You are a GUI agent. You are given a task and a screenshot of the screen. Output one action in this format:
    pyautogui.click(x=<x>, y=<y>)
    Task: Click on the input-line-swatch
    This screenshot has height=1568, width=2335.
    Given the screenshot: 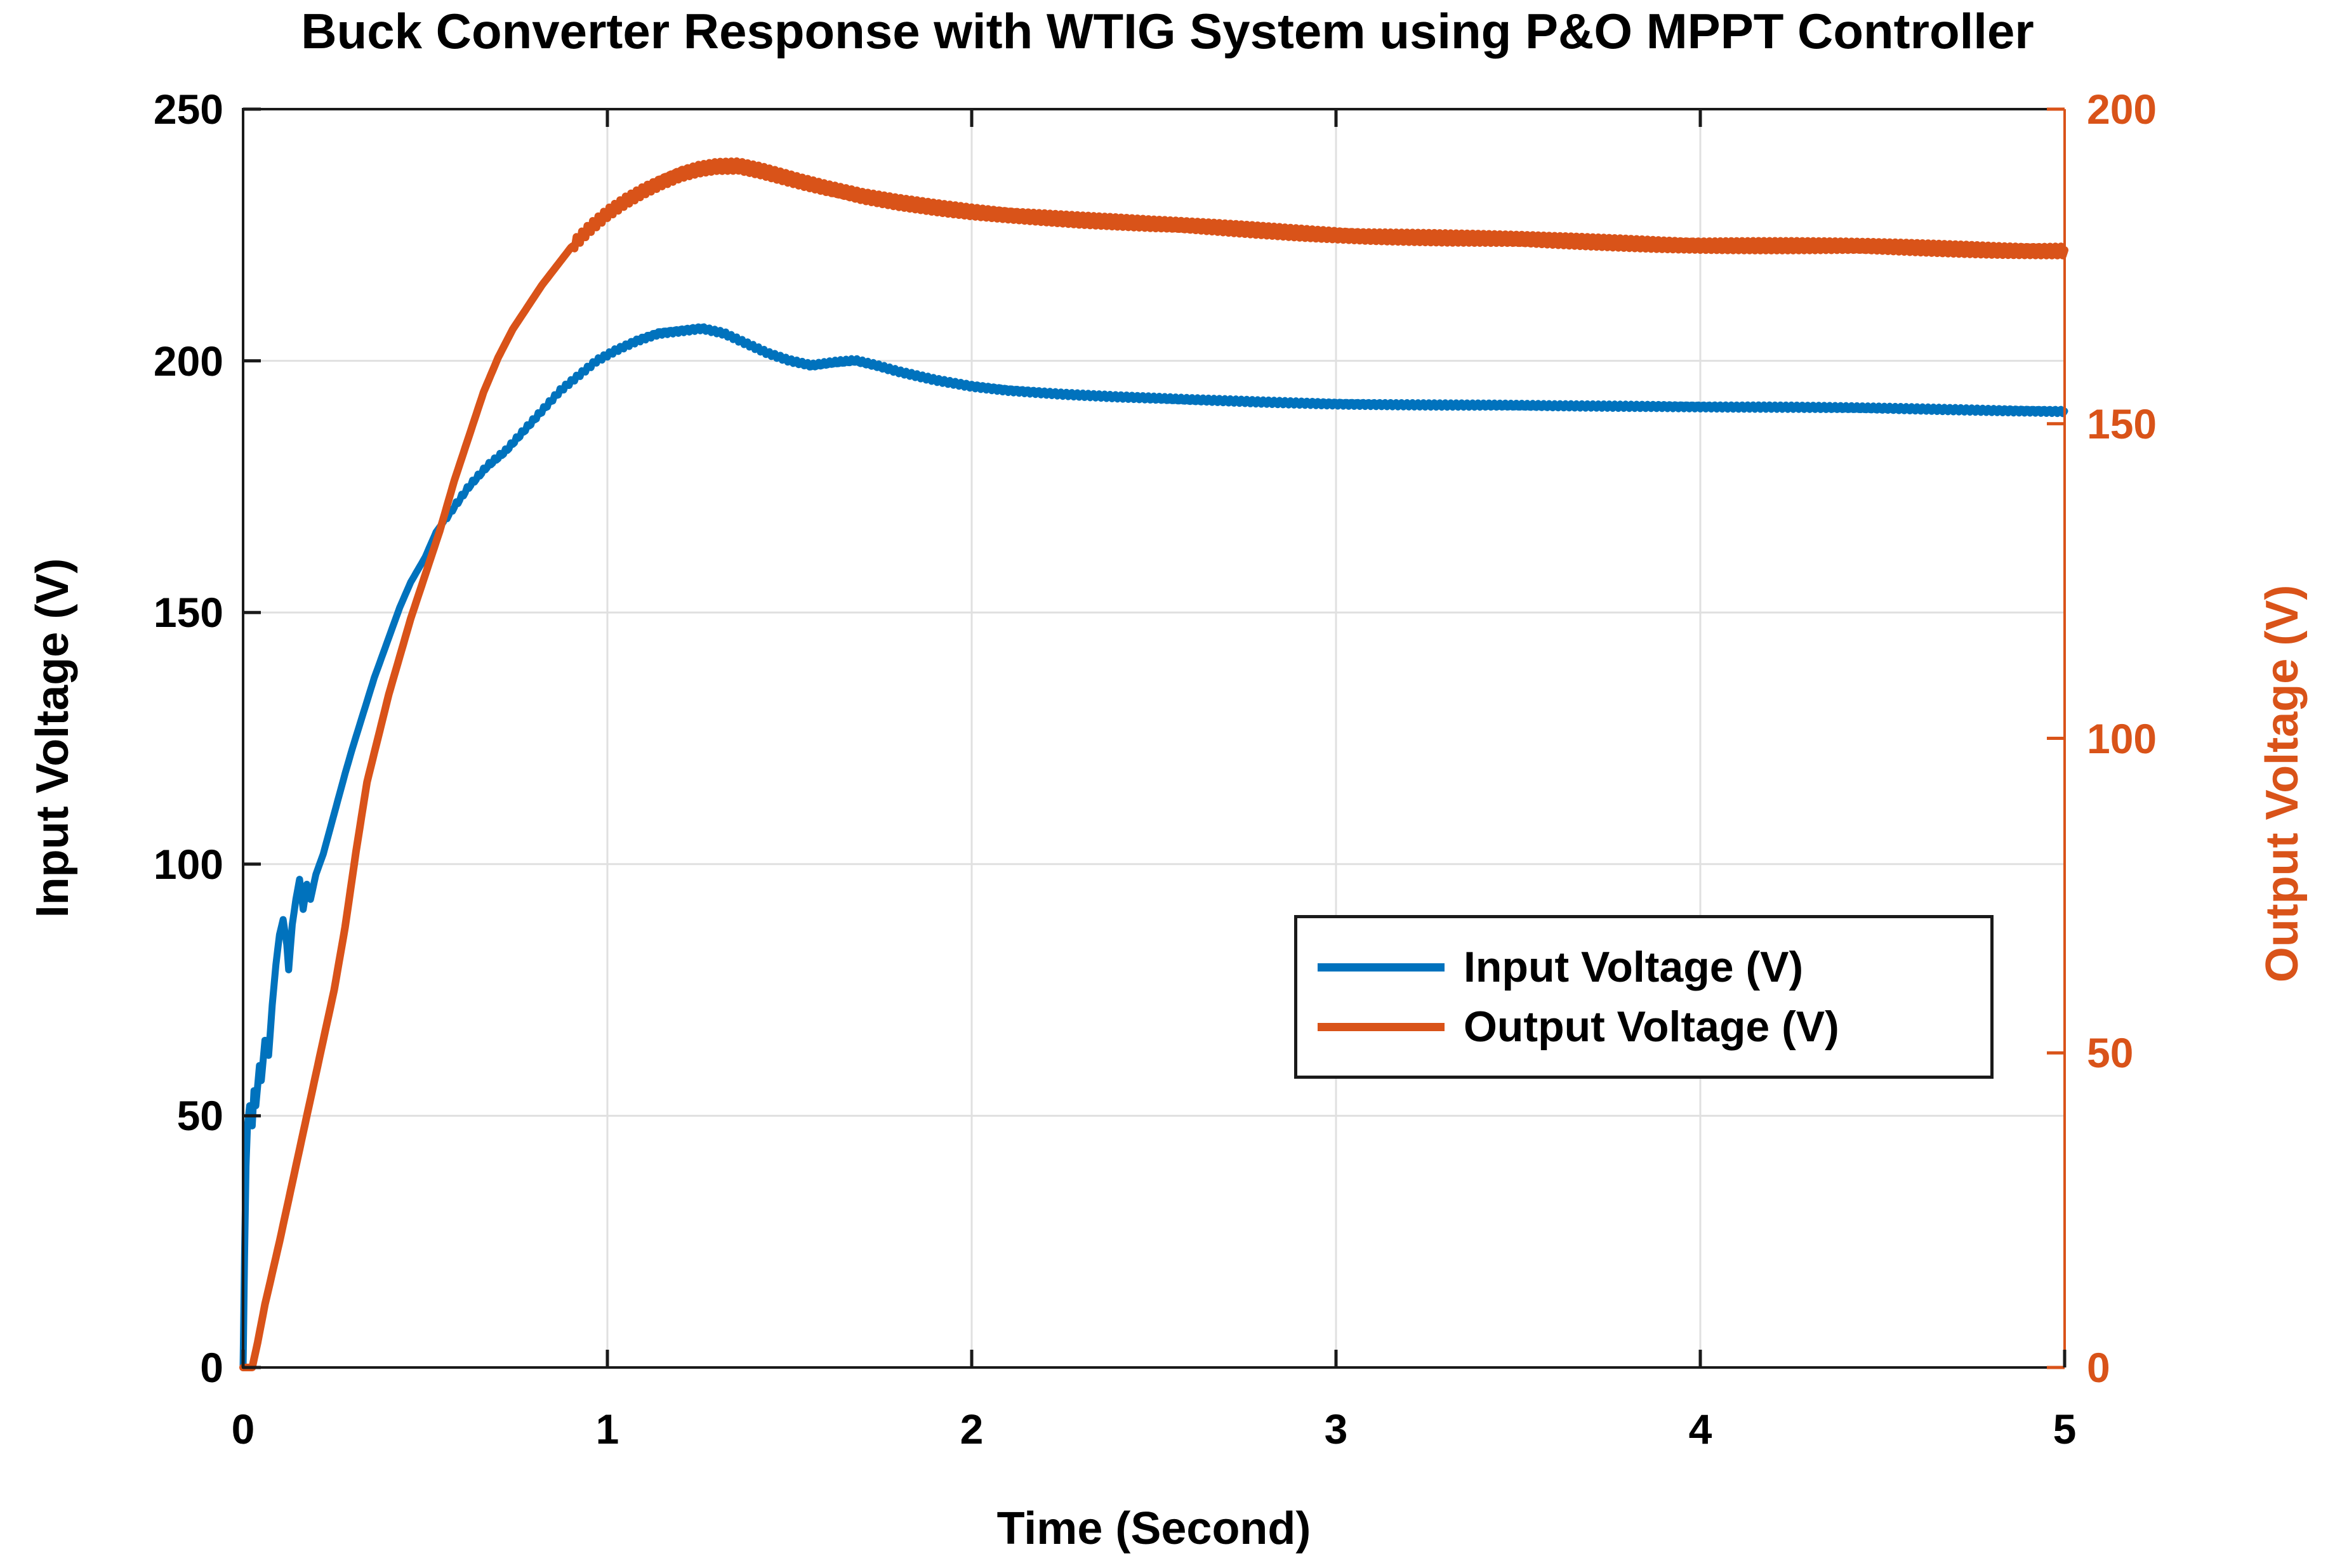 What is the action you would take?
    pyautogui.click(x=1381, y=968)
    